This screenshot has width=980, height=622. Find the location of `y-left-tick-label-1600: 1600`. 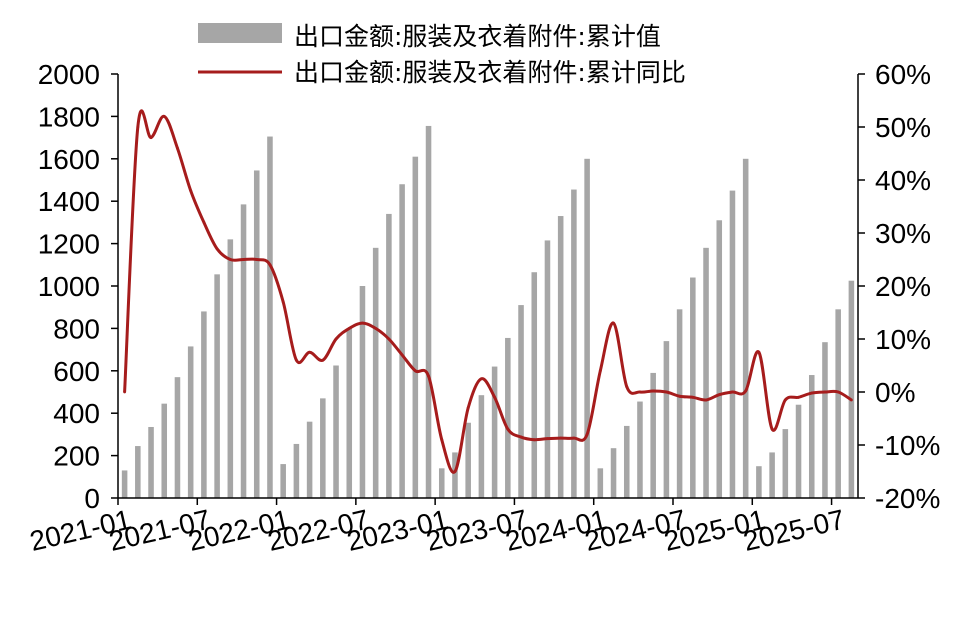

y-left-tick-label-1600: 1600 is located at coordinates (69, 159).